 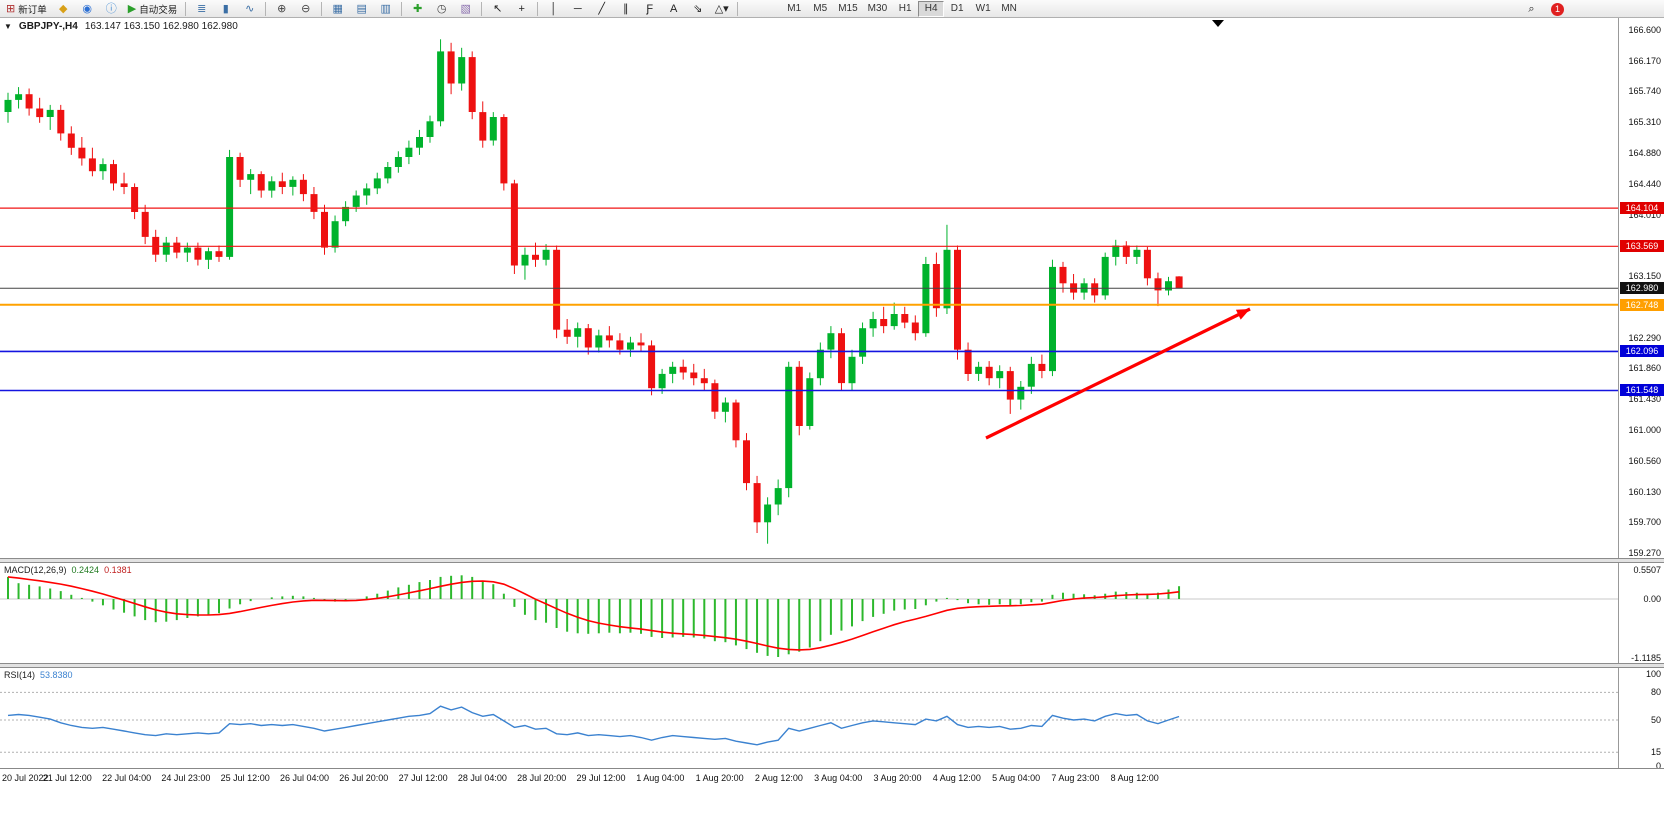 I want to click on toolbar-right: ⌕ 1, so click(x=1542, y=9).